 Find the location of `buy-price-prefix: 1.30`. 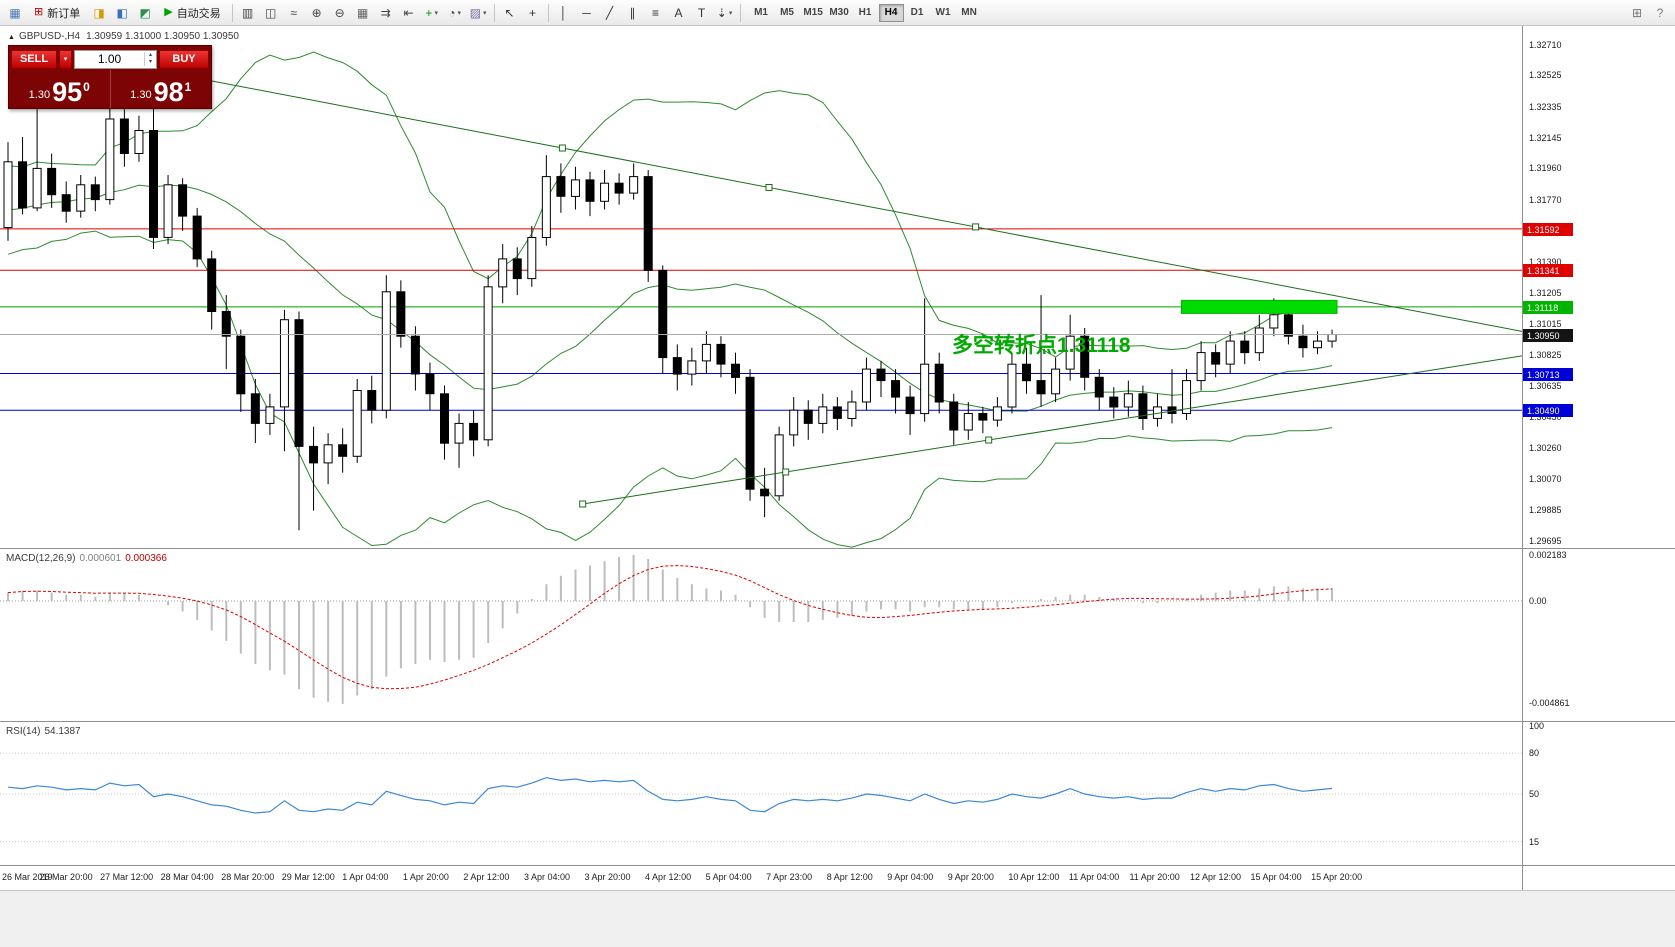

buy-price-prefix: 1.30 is located at coordinates (141, 95).